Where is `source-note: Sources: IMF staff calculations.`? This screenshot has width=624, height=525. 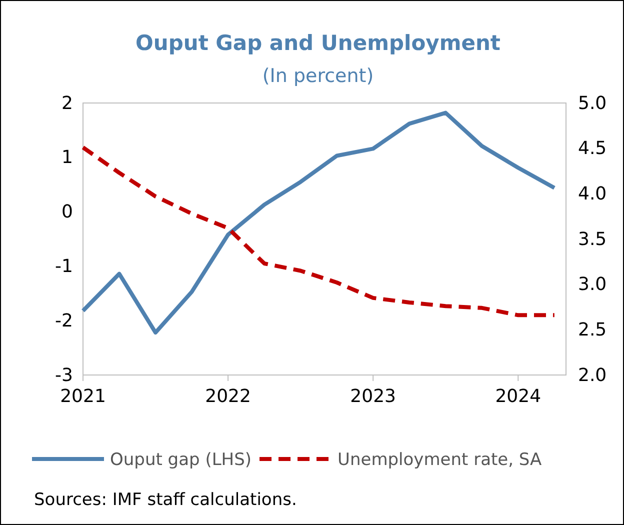 source-note: Sources: IMF staff calculations. is located at coordinates (165, 500).